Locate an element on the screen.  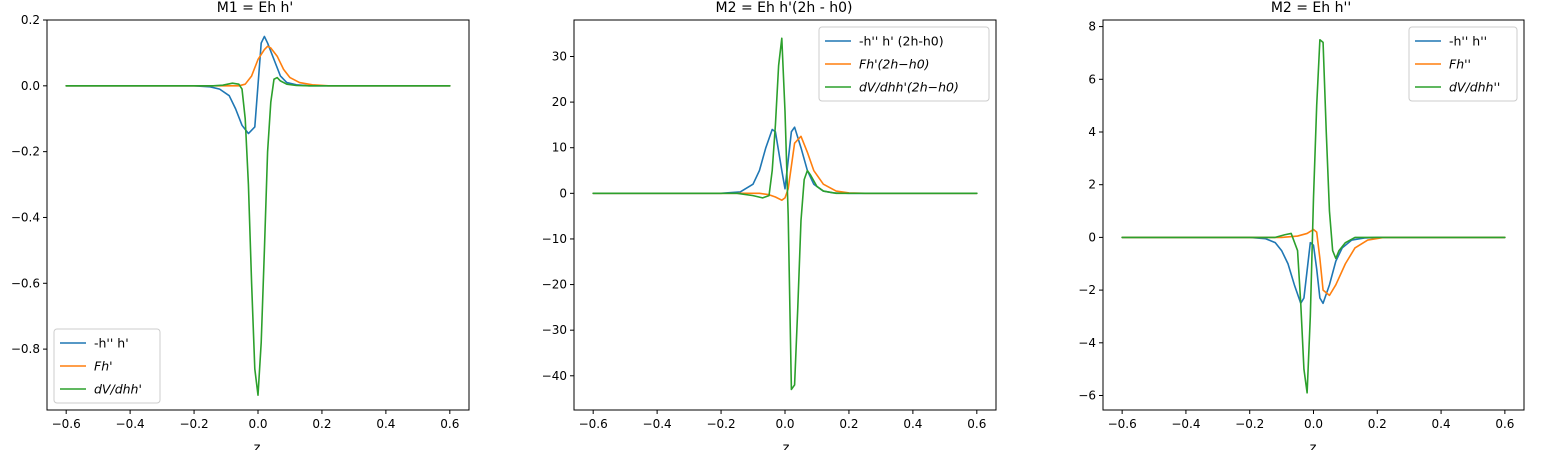
y-tick-label: 0.0 is located at coordinates (30, 86).